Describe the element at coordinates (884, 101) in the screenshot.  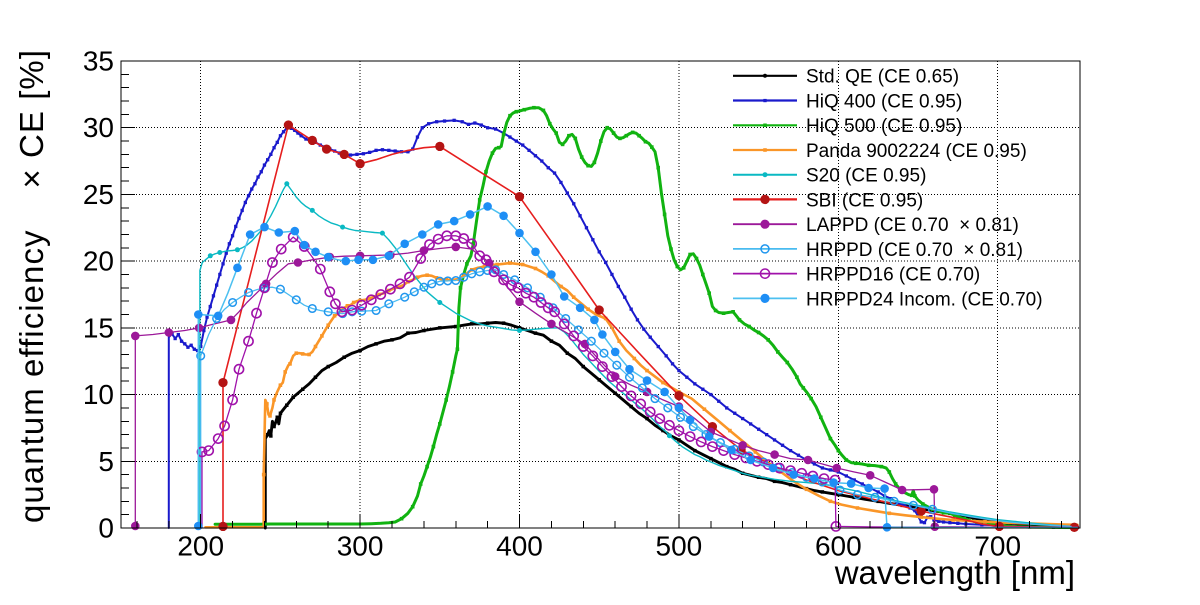
I see `svg-text: HiQ 400 (CE 0.95)` at that location.